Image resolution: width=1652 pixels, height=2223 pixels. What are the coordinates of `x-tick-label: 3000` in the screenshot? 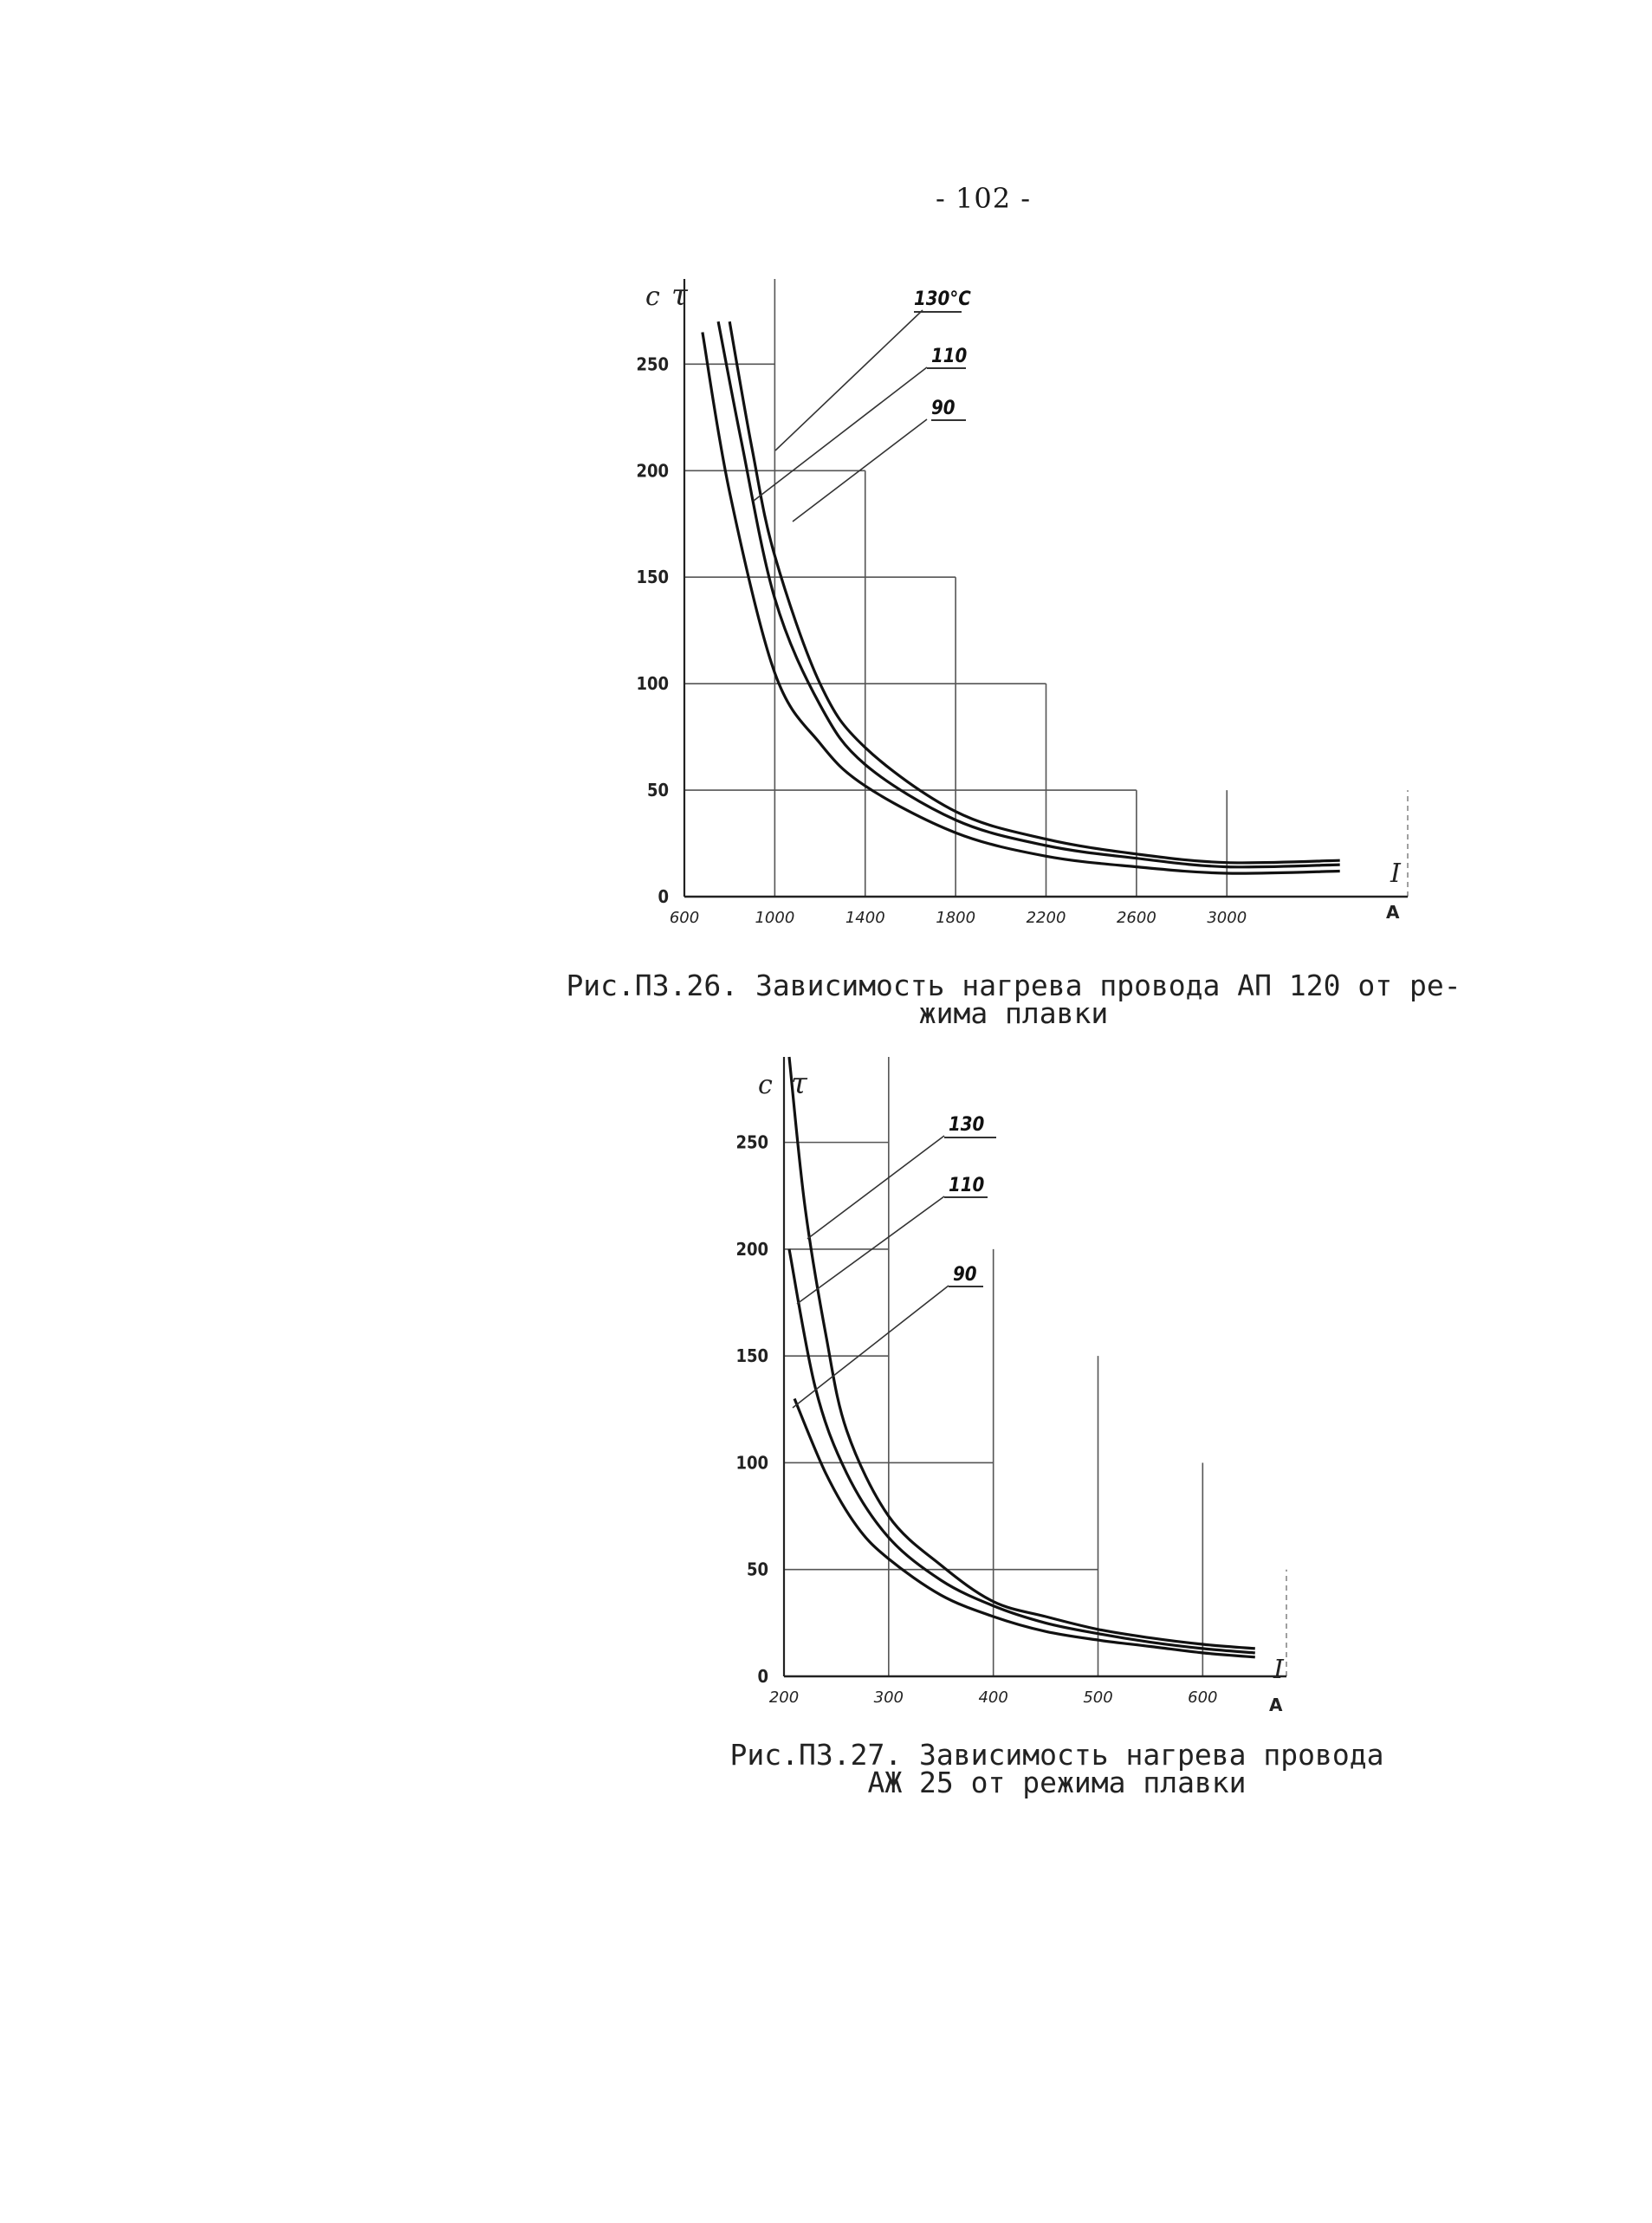 It's located at (1227, 918).